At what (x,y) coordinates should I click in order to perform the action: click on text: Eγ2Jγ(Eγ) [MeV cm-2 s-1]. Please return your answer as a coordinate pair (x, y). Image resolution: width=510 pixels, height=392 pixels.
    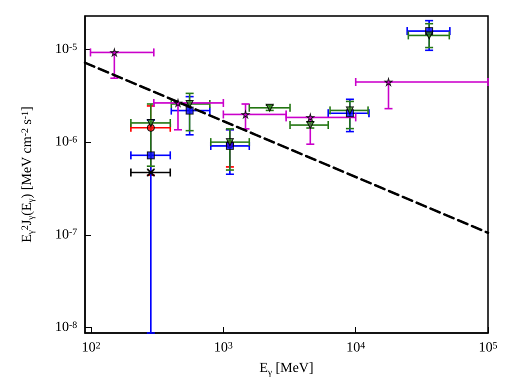
    Looking at the image, I should click on (28, 174).